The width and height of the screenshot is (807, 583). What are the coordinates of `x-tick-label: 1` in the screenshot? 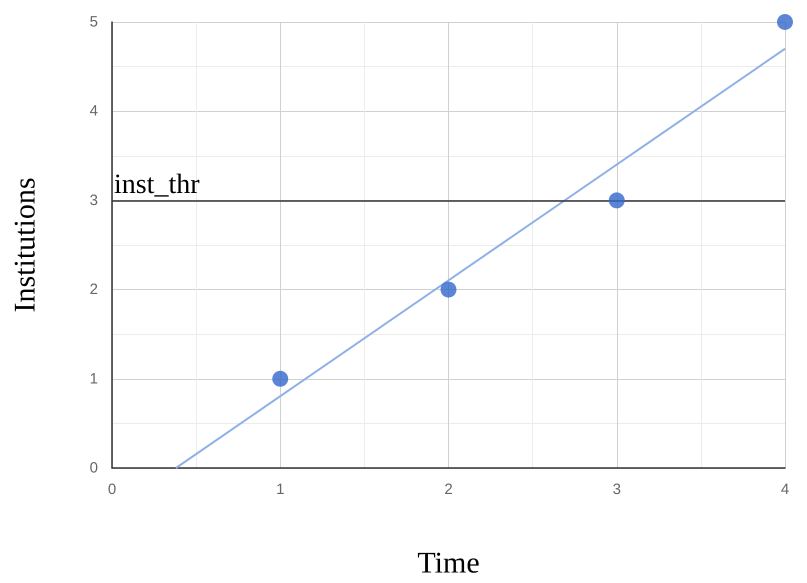 It's located at (280, 489).